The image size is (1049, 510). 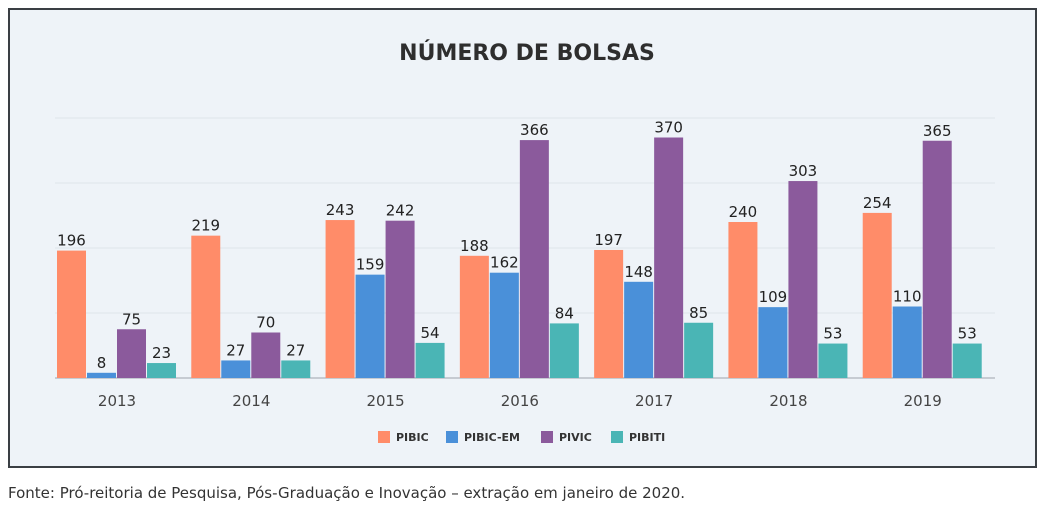 I want to click on data-label-pivic-2016: 366, so click(x=534, y=130).